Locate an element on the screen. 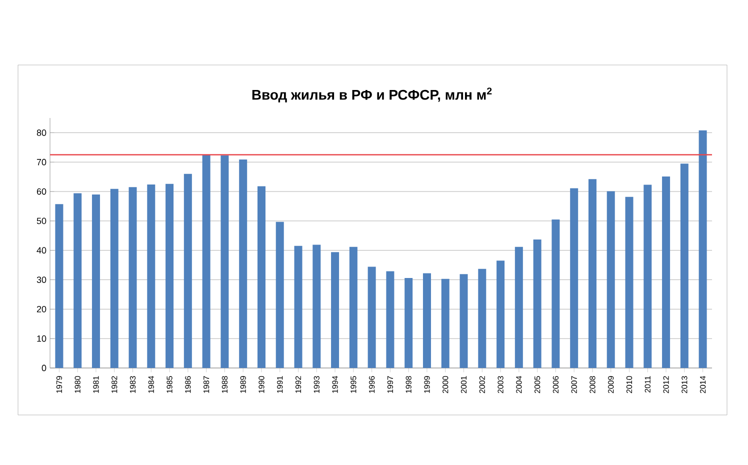 The height and width of the screenshot is (465, 748). y-tick-label: 20 is located at coordinates (41, 309).